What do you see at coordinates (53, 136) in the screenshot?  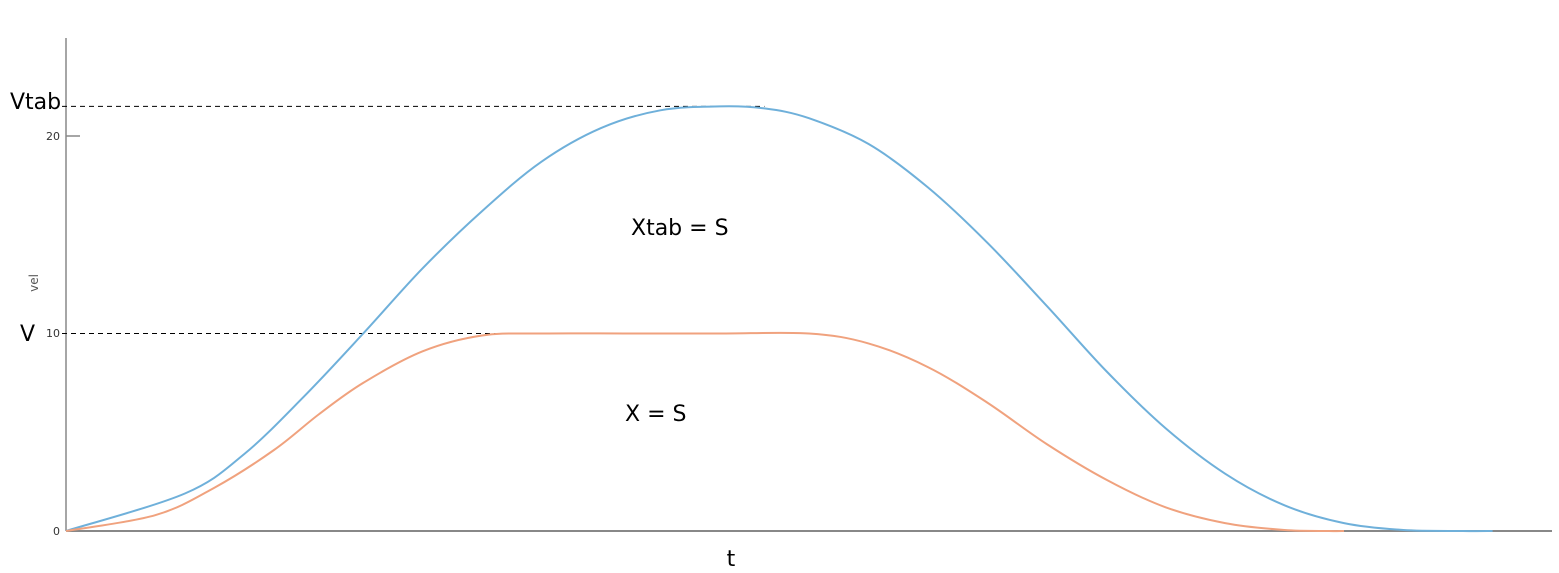 I see `y-tick-label: 20` at bounding box center [53, 136].